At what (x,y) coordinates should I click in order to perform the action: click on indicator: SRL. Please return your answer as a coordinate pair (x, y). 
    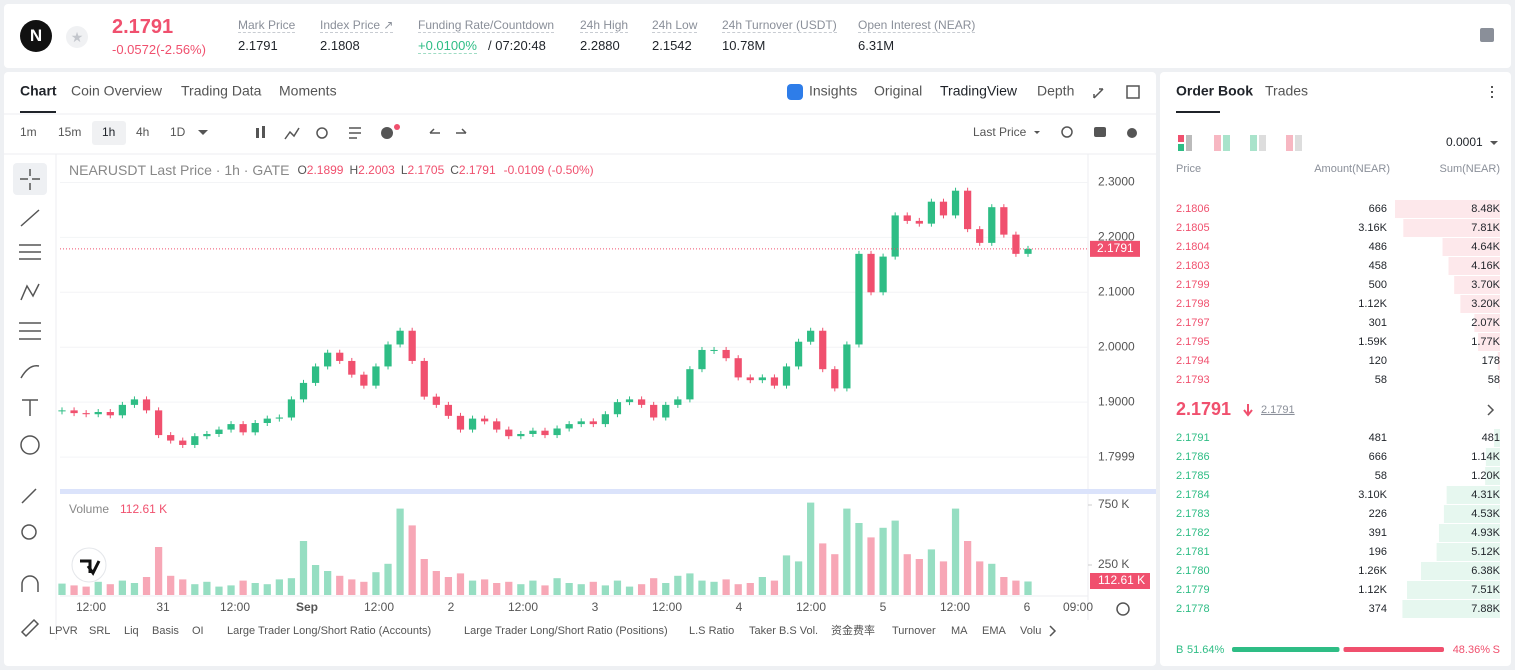
    Looking at the image, I should click on (99, 631).